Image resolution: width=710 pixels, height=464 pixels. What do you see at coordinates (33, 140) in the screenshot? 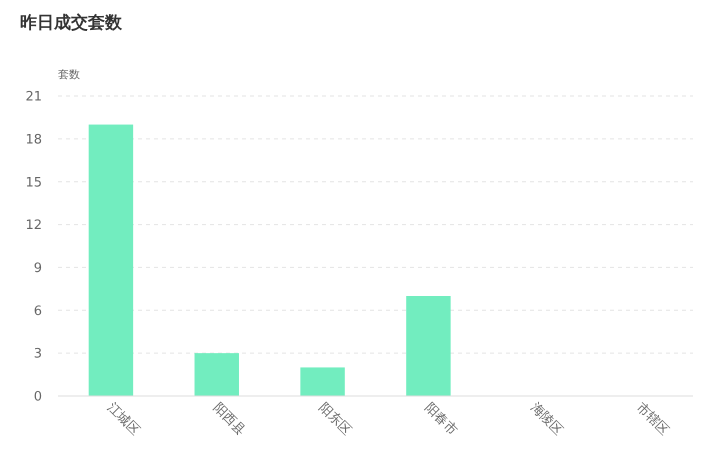
I see `y-tick-label: 18` at bounding box center [33, 140].